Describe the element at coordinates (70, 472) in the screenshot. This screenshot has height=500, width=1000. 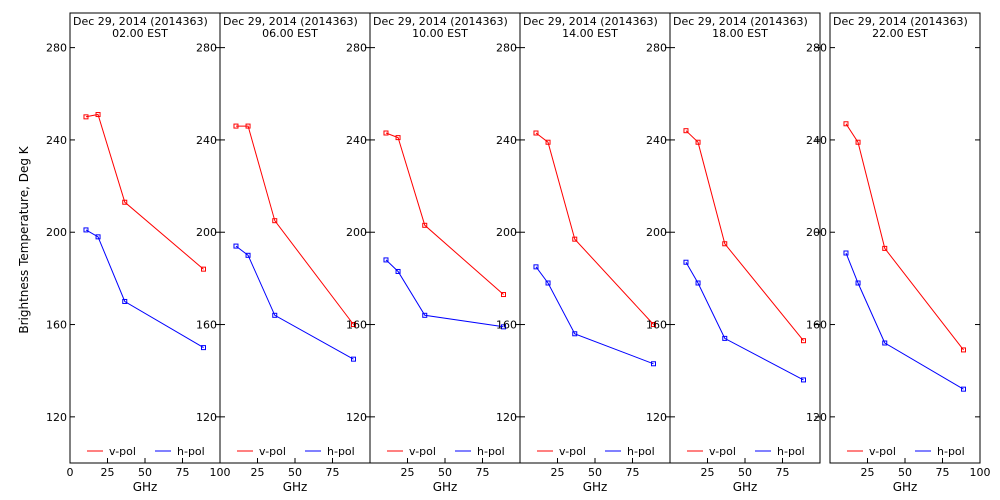
I see `x-tick-label: 0` at that location.